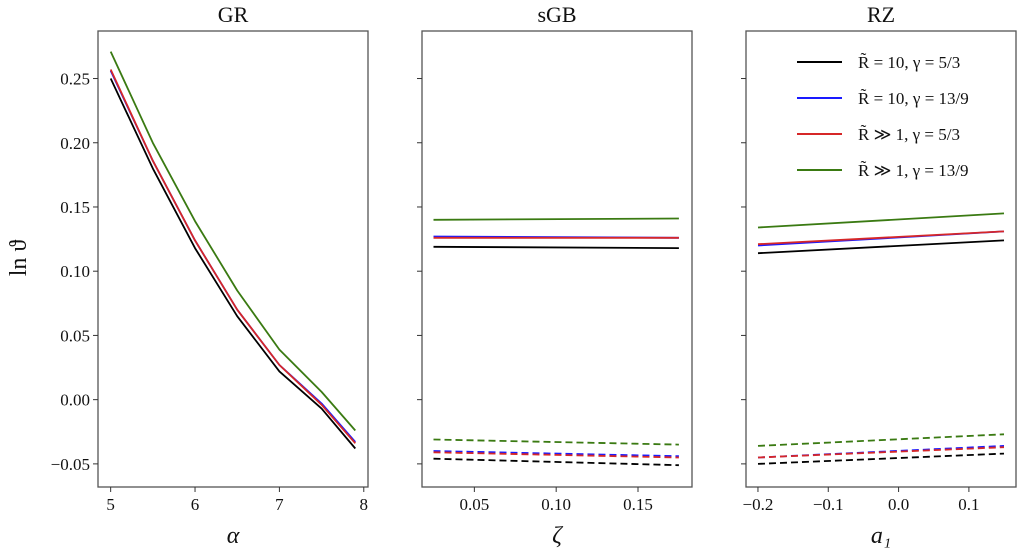 The width and height of the screenshot is (1020, 552). I want to click on legend-item: R̃ = 10, γ = 5/3, so click(878, 62).